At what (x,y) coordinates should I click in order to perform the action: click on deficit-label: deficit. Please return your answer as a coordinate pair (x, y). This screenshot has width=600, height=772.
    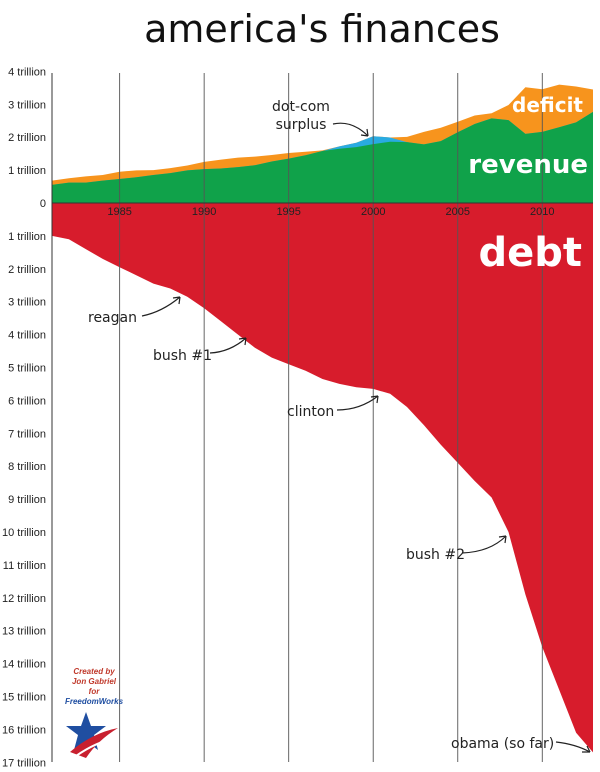
    Looking at the image, I should click on (547, 105).